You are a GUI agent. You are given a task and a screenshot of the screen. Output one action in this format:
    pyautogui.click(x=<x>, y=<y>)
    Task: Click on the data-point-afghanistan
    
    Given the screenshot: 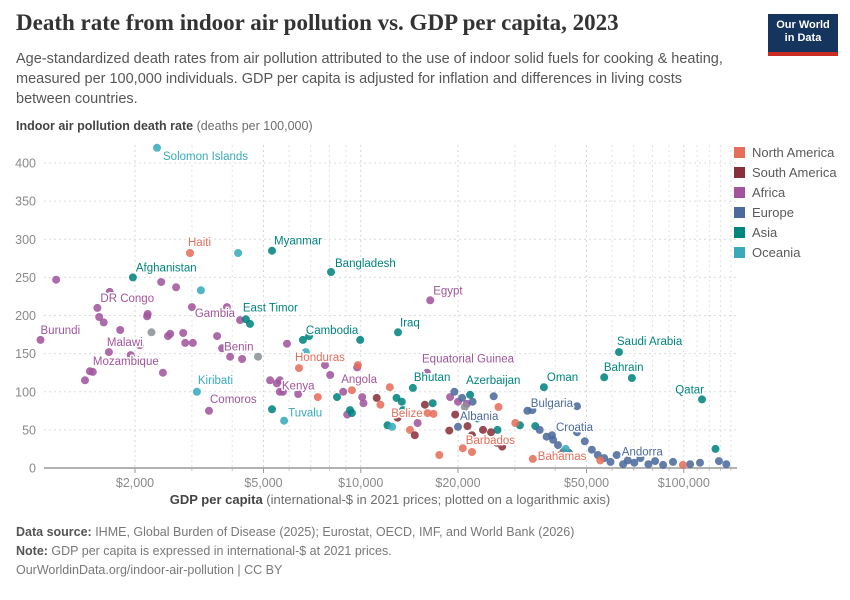 What is the action you would take?
    pyautogui.click(x=132, y=277)
    